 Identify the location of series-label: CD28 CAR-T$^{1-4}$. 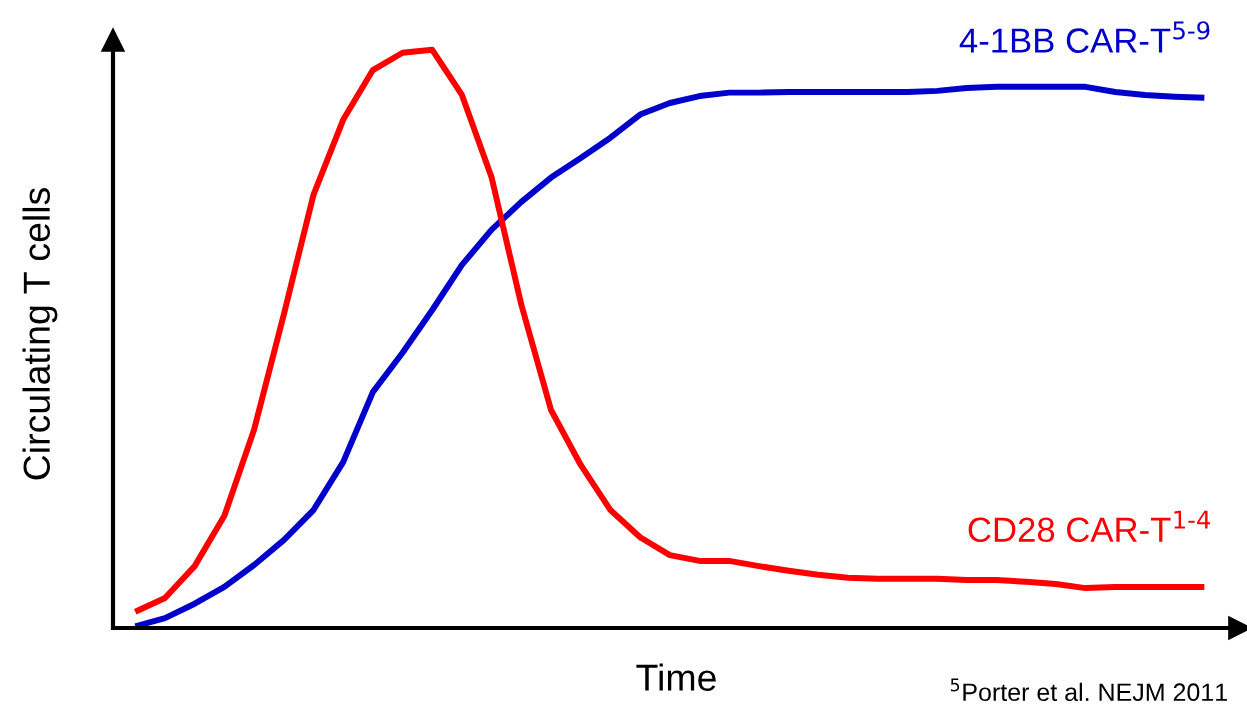
(1089, 526).